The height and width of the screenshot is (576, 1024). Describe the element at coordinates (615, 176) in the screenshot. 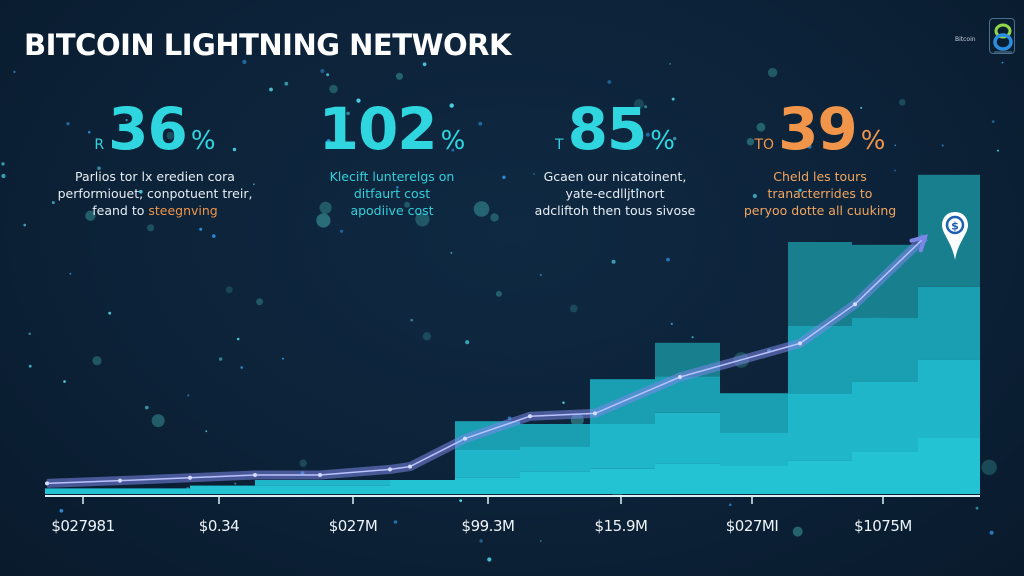

I see `stat-desc-line: Gcaen our nicatoinent,` at that location.